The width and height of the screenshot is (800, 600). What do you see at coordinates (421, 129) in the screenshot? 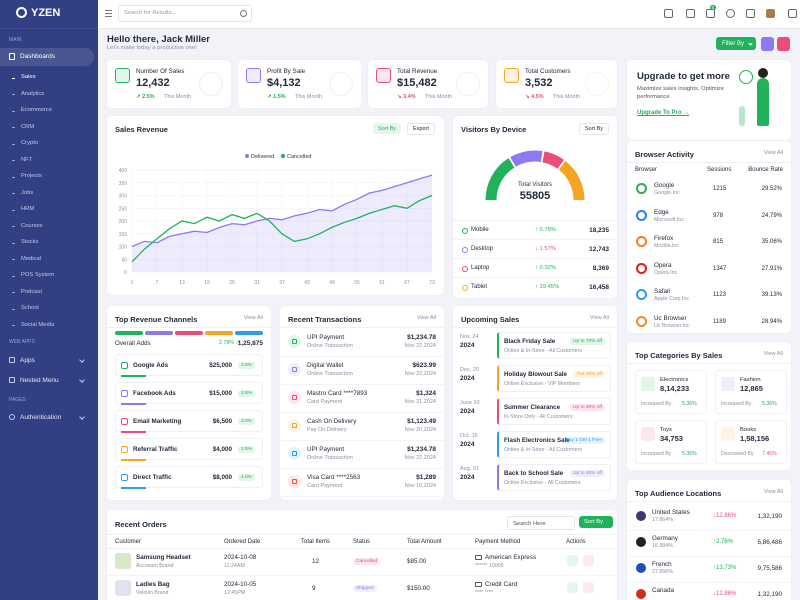
I see `export-button: Export` at bounding box center [421, 129].